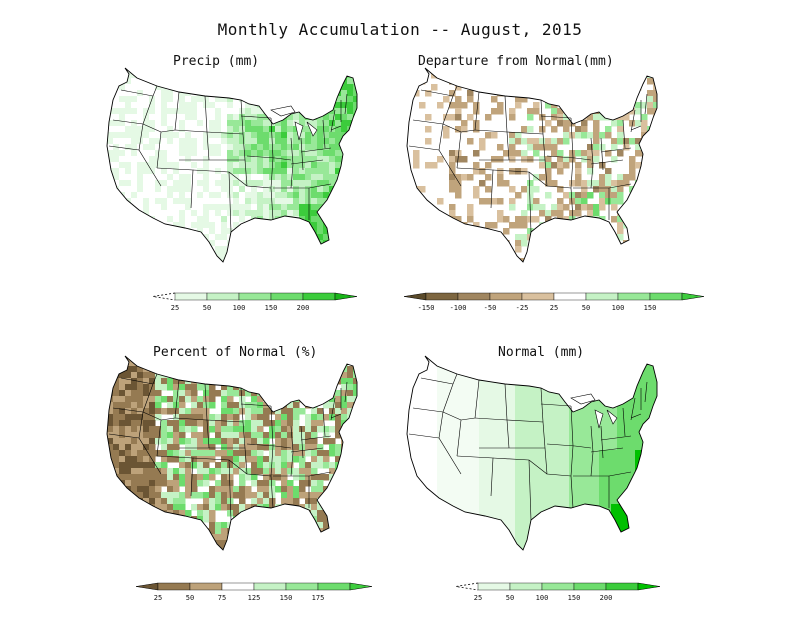 Image resolution: width=800 pixels, height=618 pixels. Describe the element at coordinates (522, 308) in the screenshot. I see `colorbar-tick-label: -25` at that location.